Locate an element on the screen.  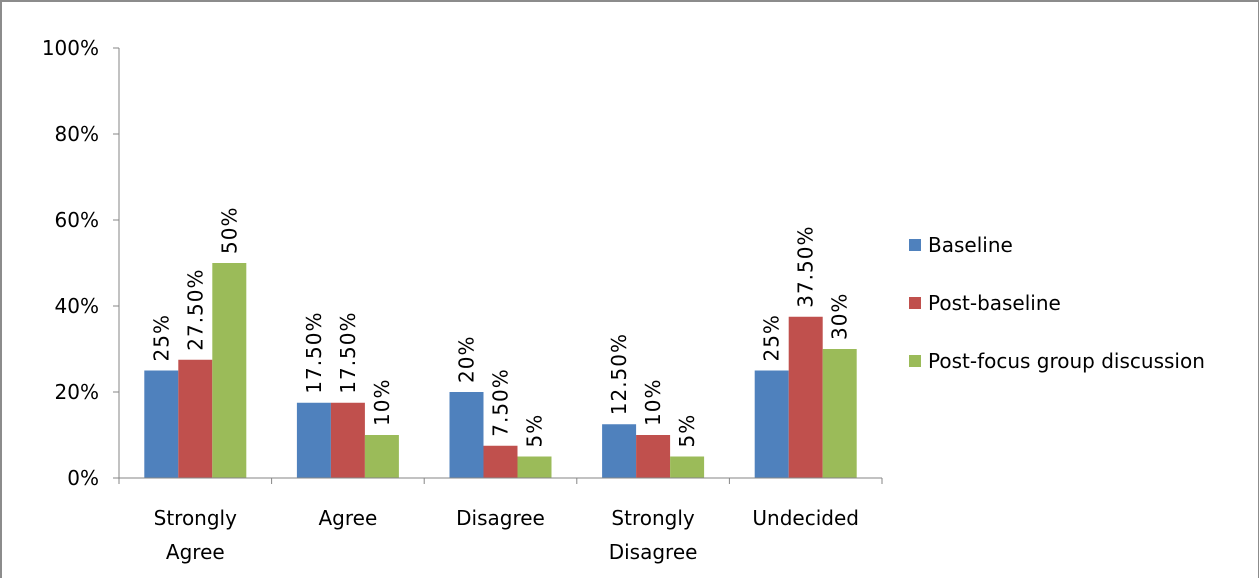
x-category-label: Undecided is located at coordinates (805, 518).